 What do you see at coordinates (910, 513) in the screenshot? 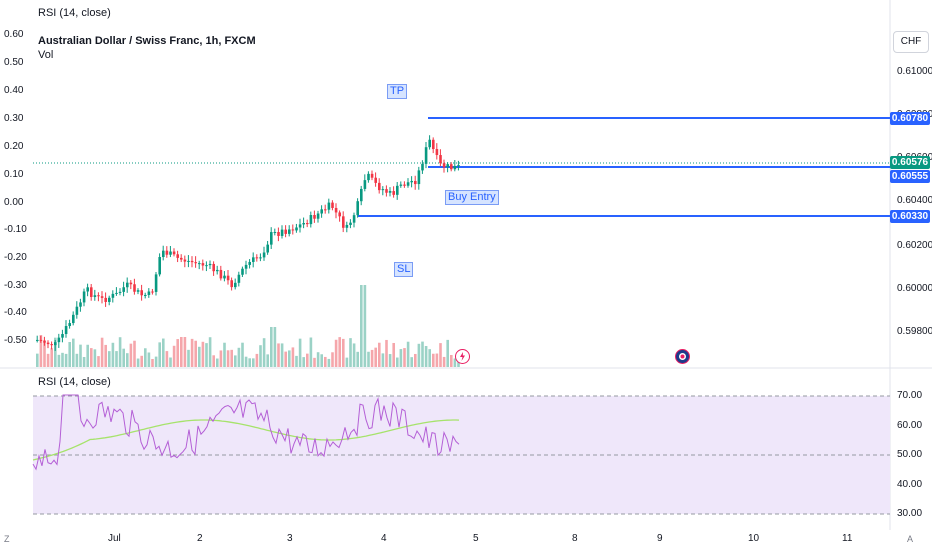
I see `rsi-tick: 30.00` at bounding box center [910, 513].